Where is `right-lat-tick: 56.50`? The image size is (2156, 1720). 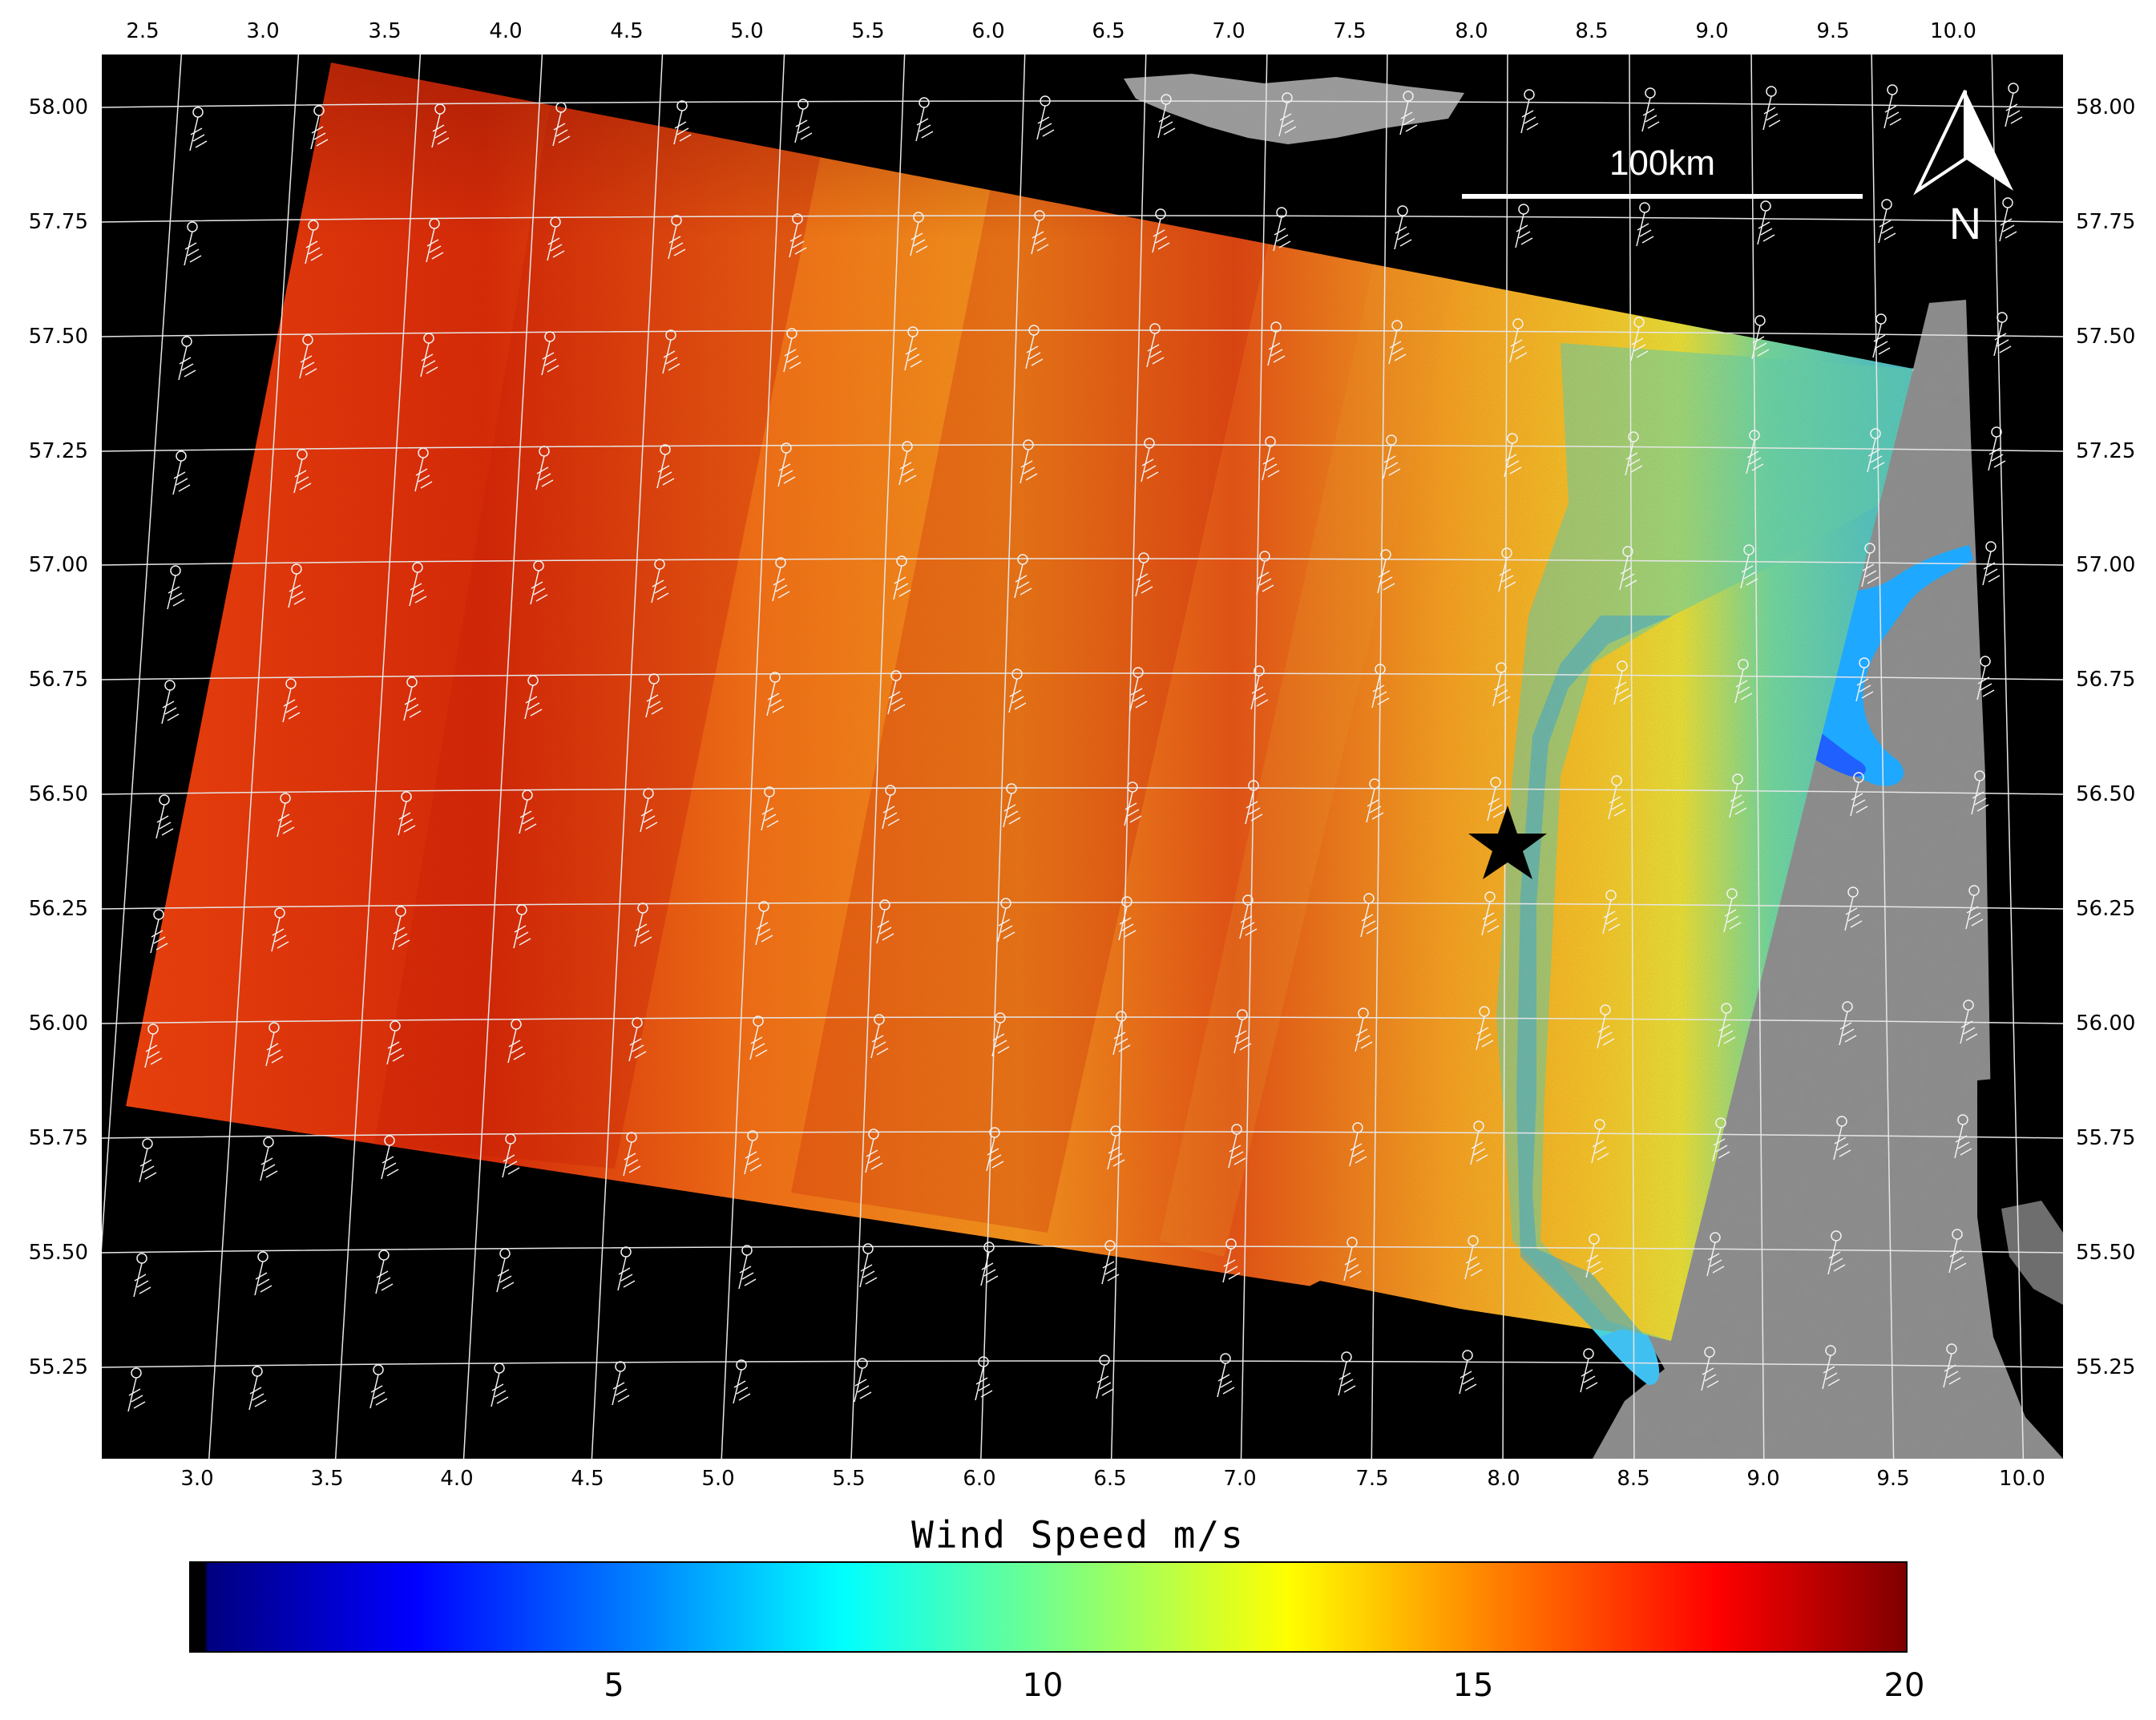
right-lat-tick: 56.50 is located at coordinates (2106, 794).